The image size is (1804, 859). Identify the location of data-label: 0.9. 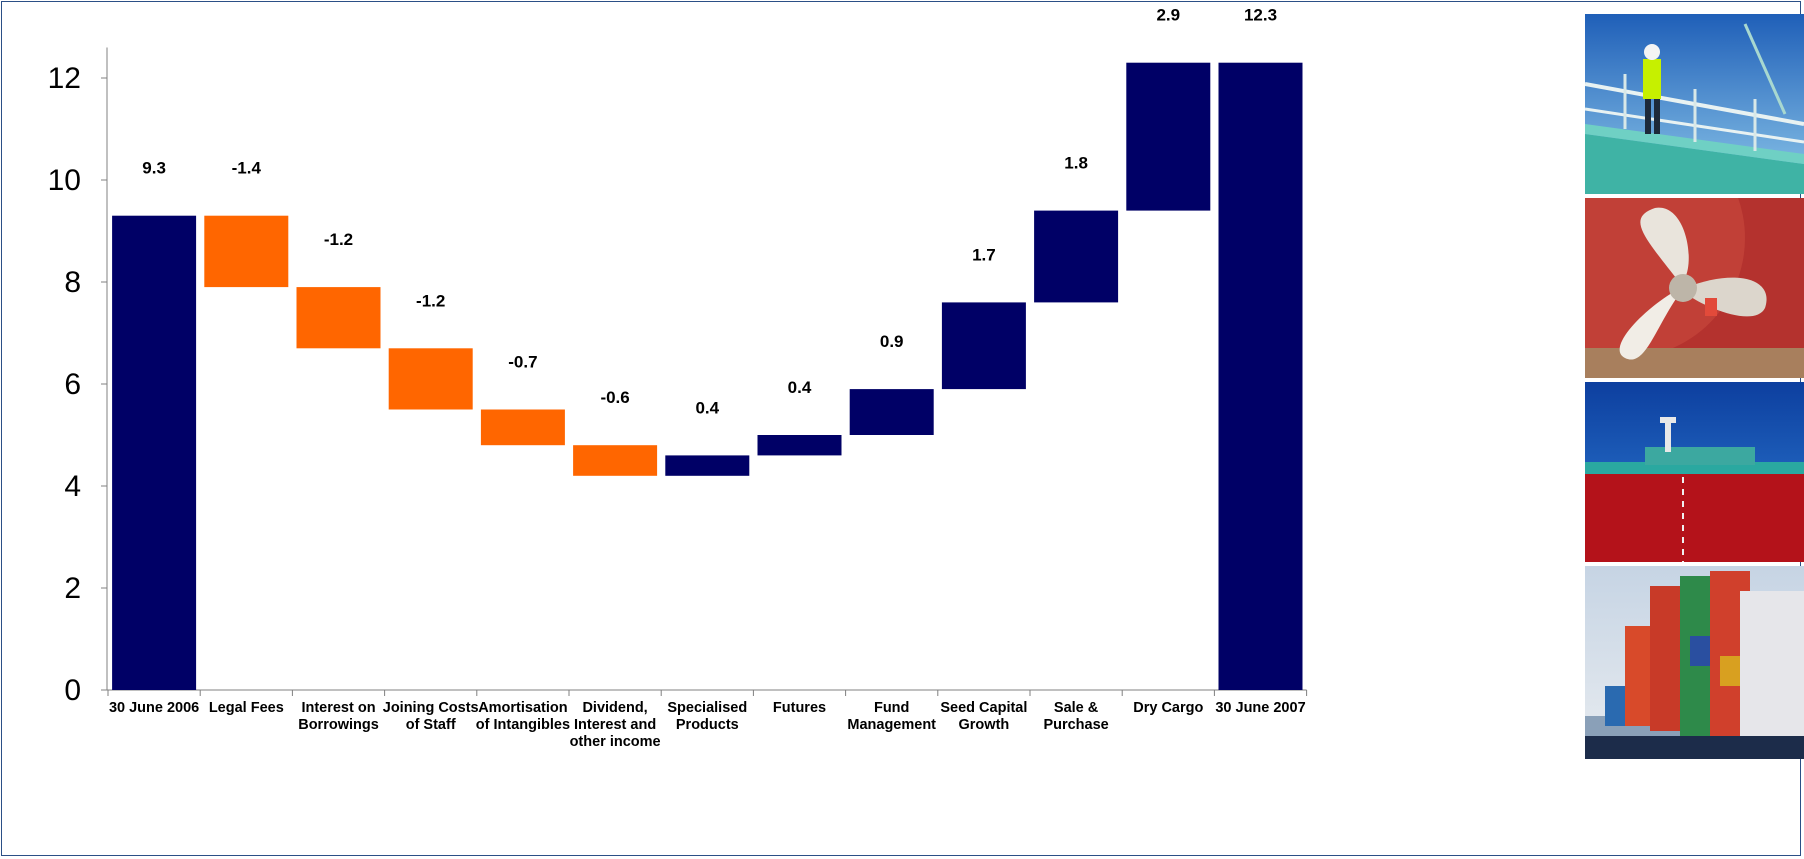
(892, 341).